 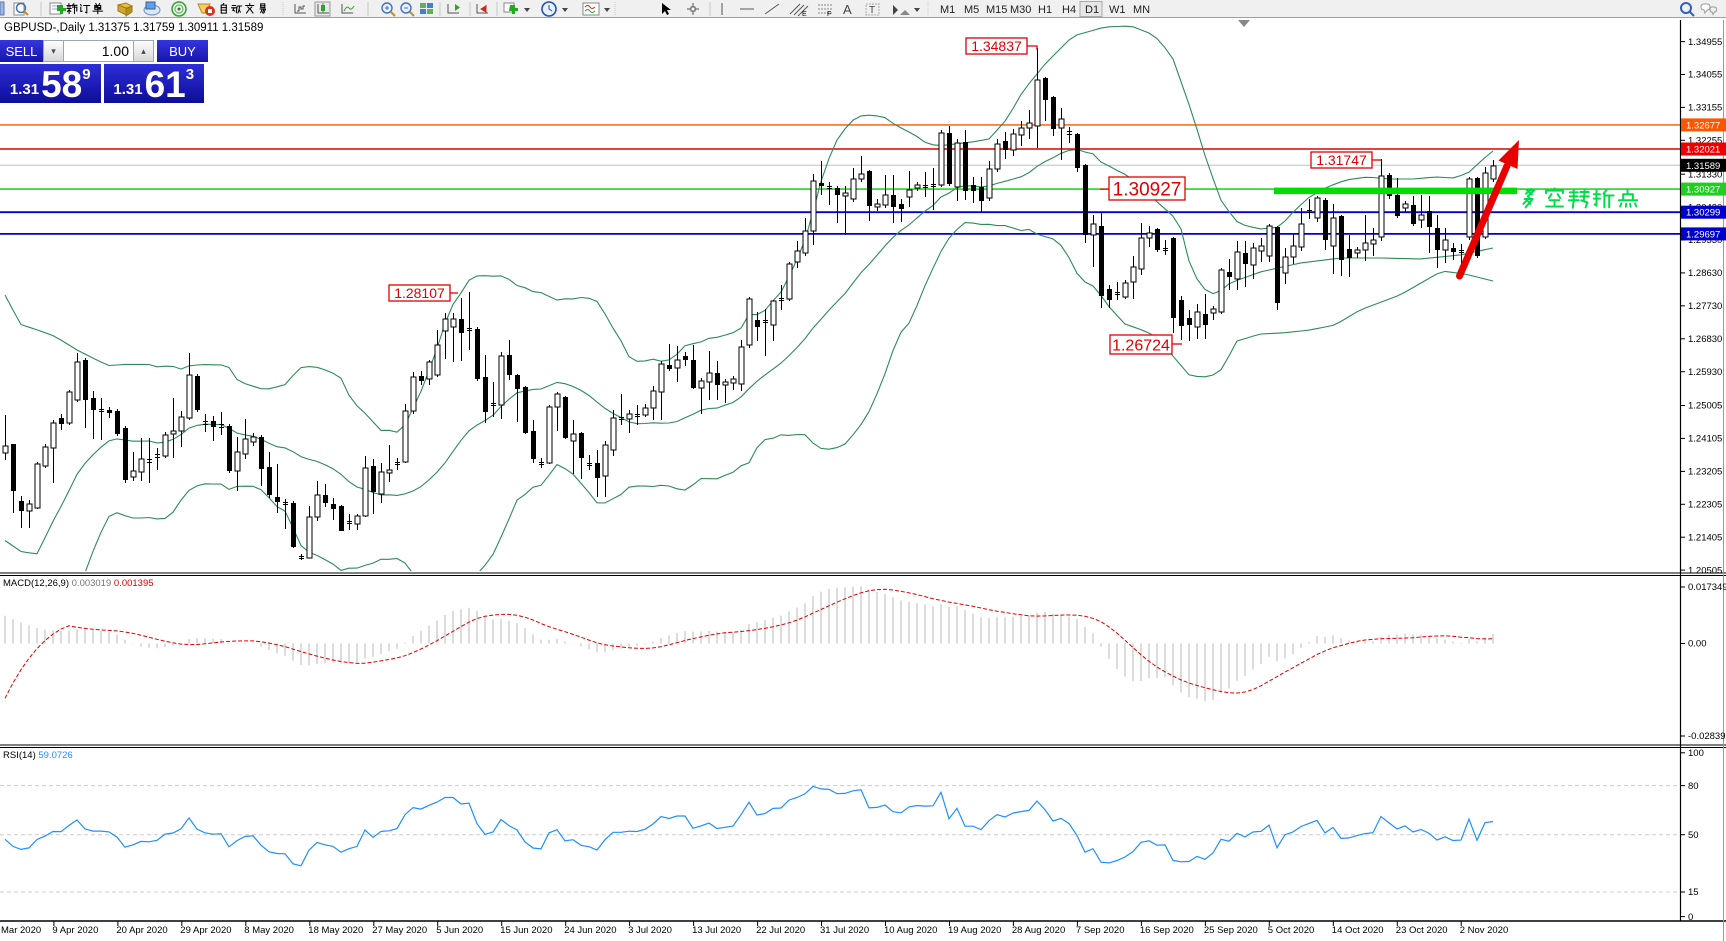 What do you see at coordinates (1705, 406) in the screenshot?
I see `svg-text: 1.25005` at bounding box center [1705, 406].